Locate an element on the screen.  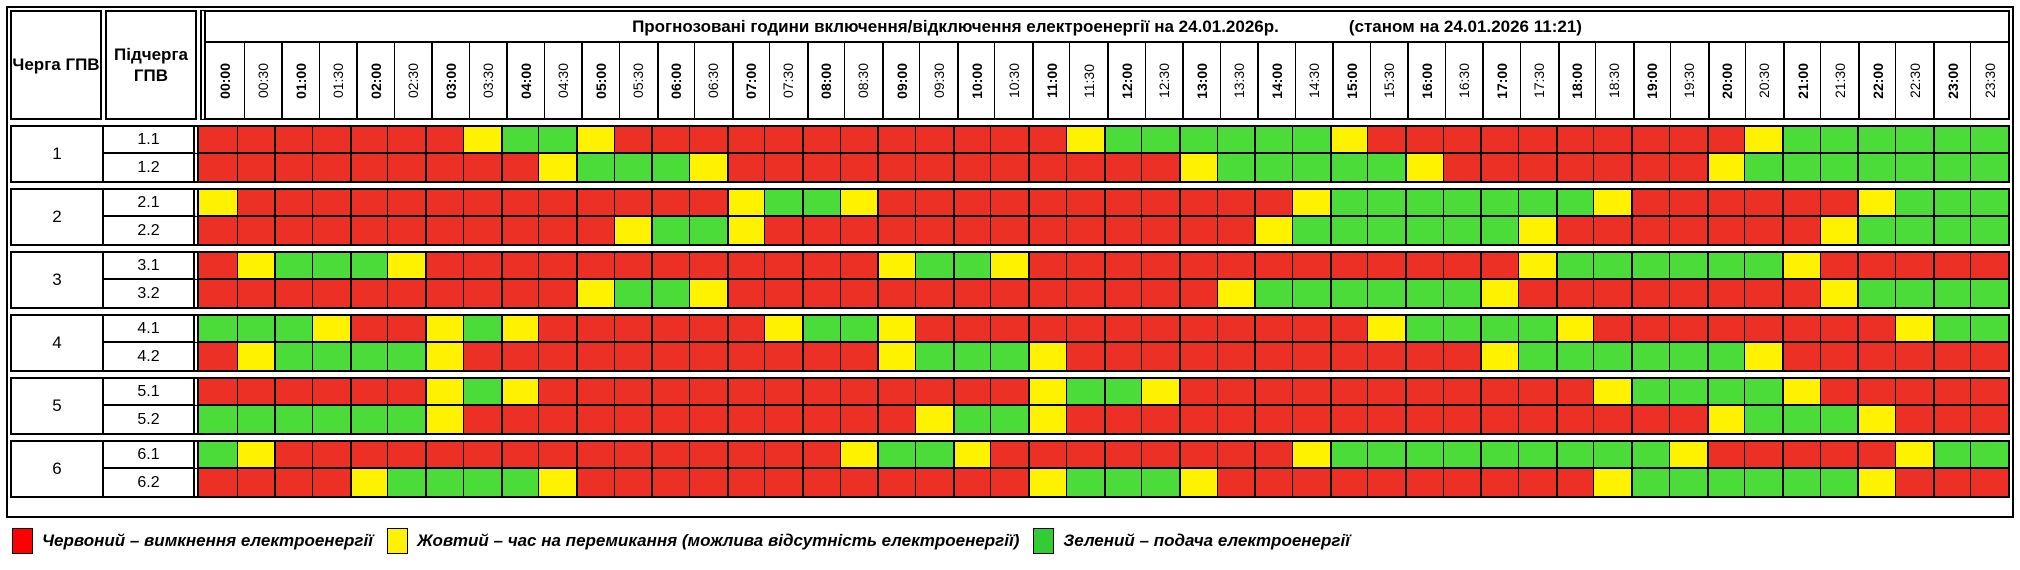
time-label: 10:00 is located at coordinates (975, 80).